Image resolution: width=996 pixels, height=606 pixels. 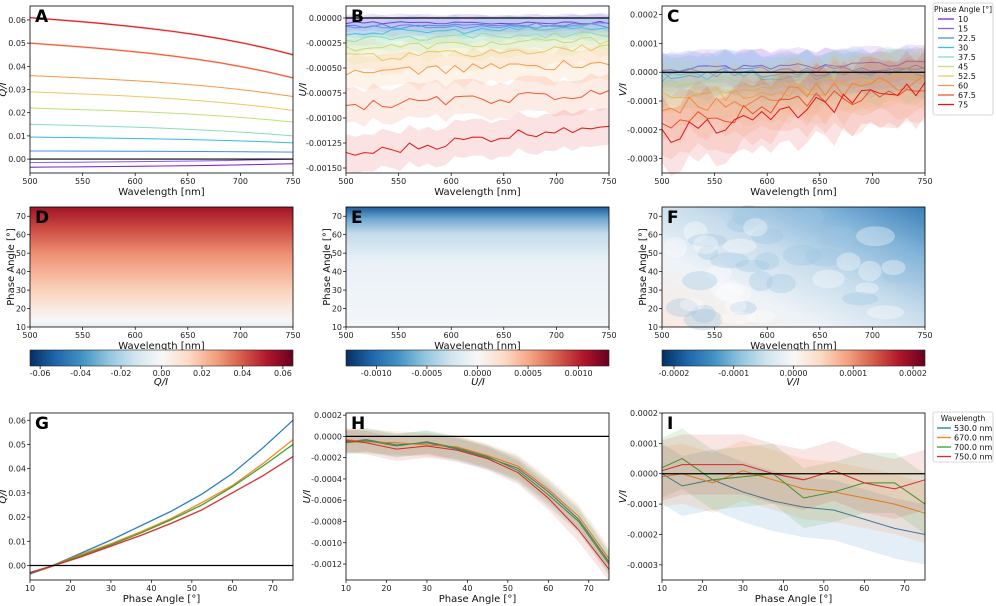 I want to click on y-tick-label: -0.0003, so click(x=642, y=565).